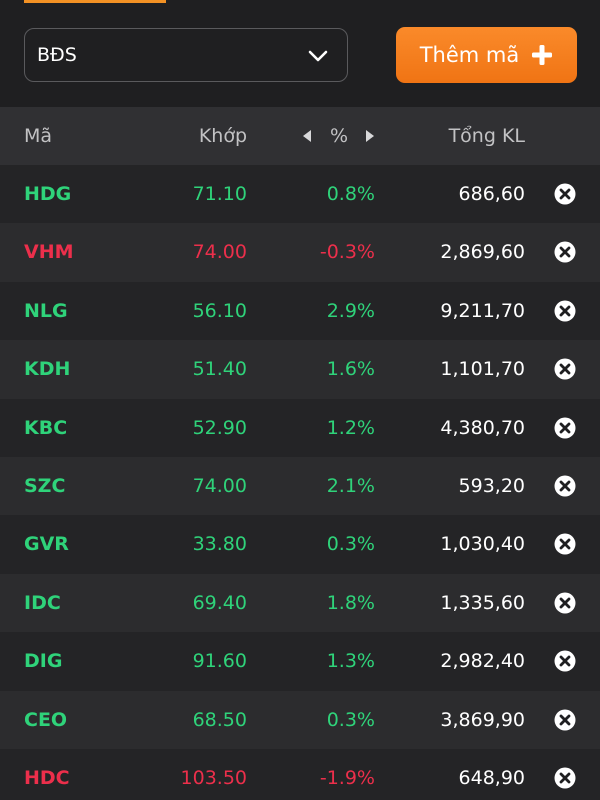 This screenshot has width=600, height=800. Describe the element at coordinates (482, 310) in the screenshot. I see `row-total-volume: 9,211,70` at that location.